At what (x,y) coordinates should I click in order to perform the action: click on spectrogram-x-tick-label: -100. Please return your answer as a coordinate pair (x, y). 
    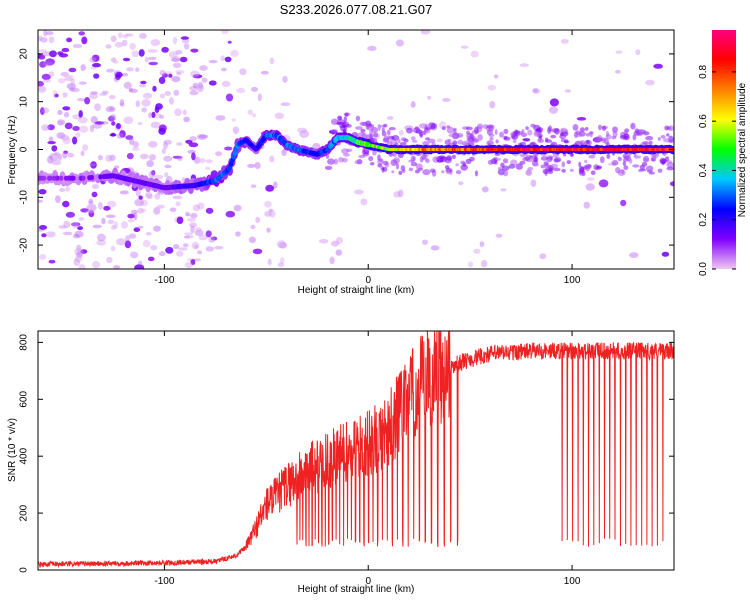
    Looking at the image, I should click on (164, 280).